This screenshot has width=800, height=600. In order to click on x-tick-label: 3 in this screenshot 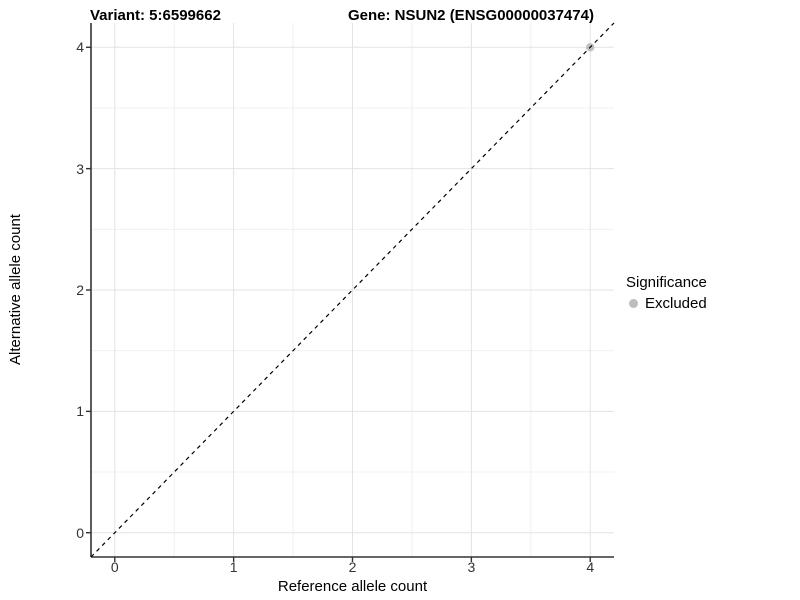, I will do `click(471, 567)`.